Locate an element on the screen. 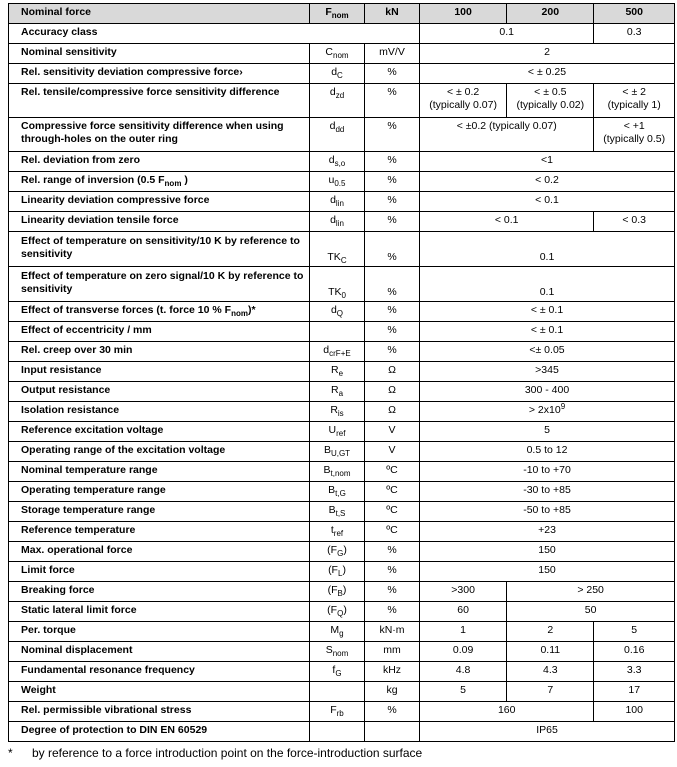 Image resolution: width=677 pixels, height=767 pixels. symbol-cell: (FB) is located at coordinates (337, 591).